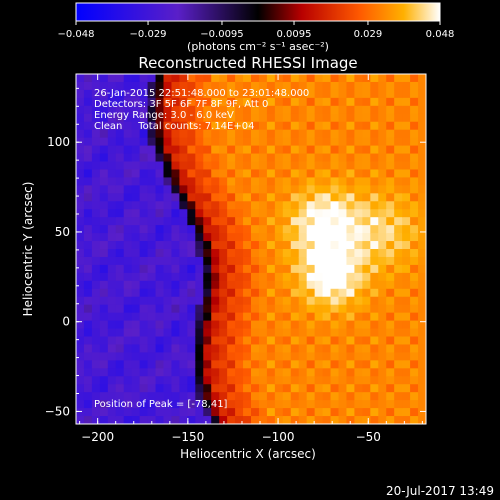  What do you see at coordinates (58, 142) in the screenshot?
I see `y-tick-label: 100` at bounding box center [58, 142].